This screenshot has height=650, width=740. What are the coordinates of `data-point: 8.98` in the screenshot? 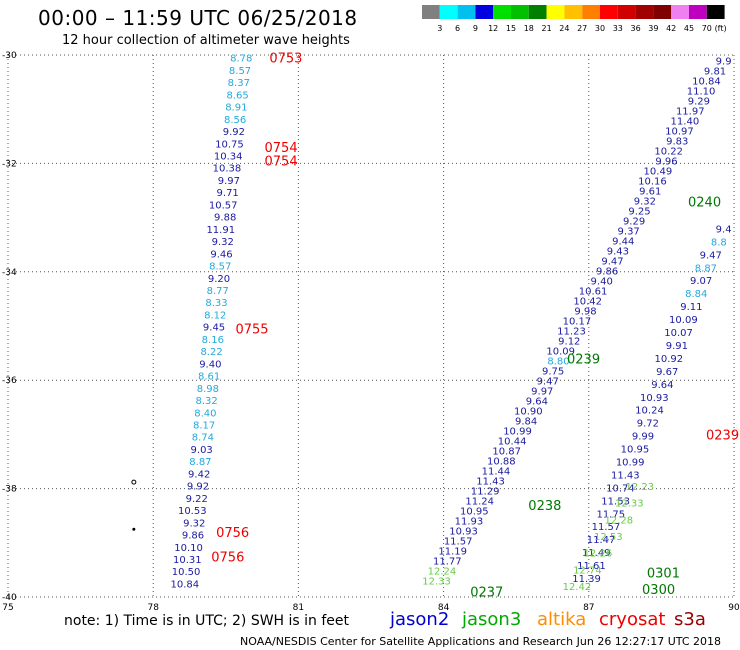 It's located at (208, 389).